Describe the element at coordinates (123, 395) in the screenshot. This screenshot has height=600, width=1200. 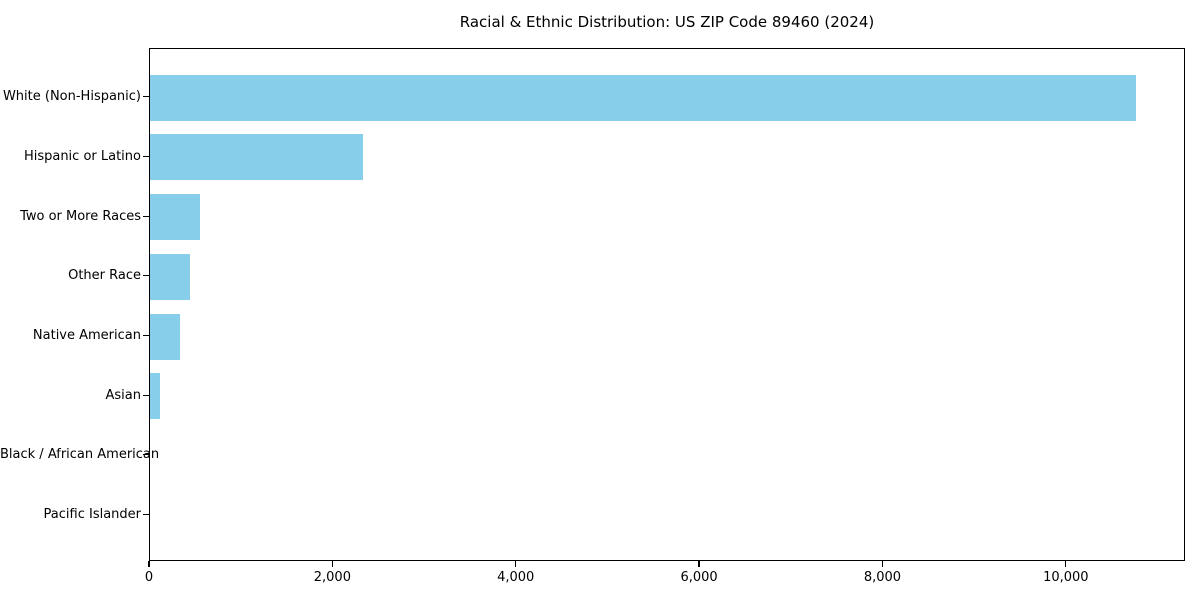
I see `y-tick-label-asian: Asian` at that location.